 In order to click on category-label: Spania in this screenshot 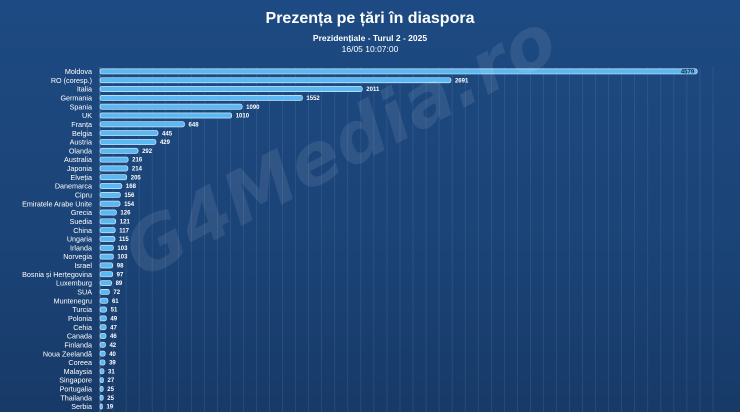, I will do `click(81, 106)`.